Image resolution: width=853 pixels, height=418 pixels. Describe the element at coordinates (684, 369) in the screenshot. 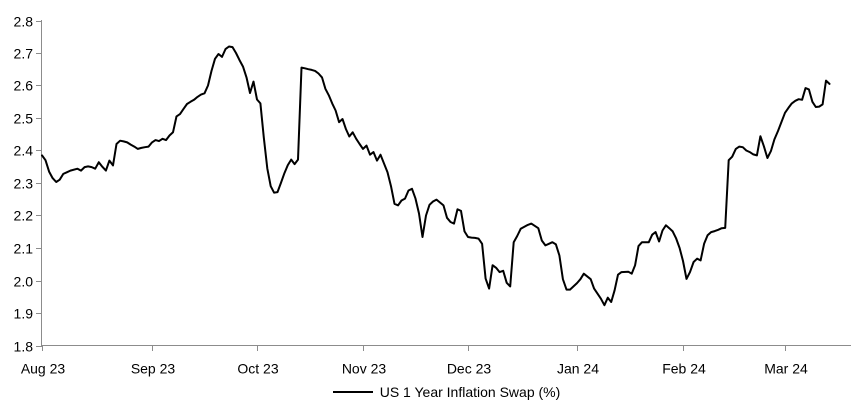

I see `x-tick-label: Feb 24` at that location.